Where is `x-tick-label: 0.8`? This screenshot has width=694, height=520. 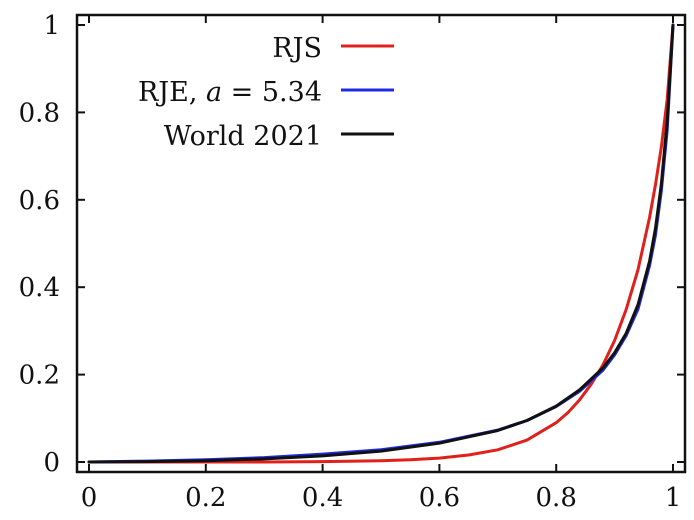 x-tick-label: 0.8 is located at coordinates (556, 498).